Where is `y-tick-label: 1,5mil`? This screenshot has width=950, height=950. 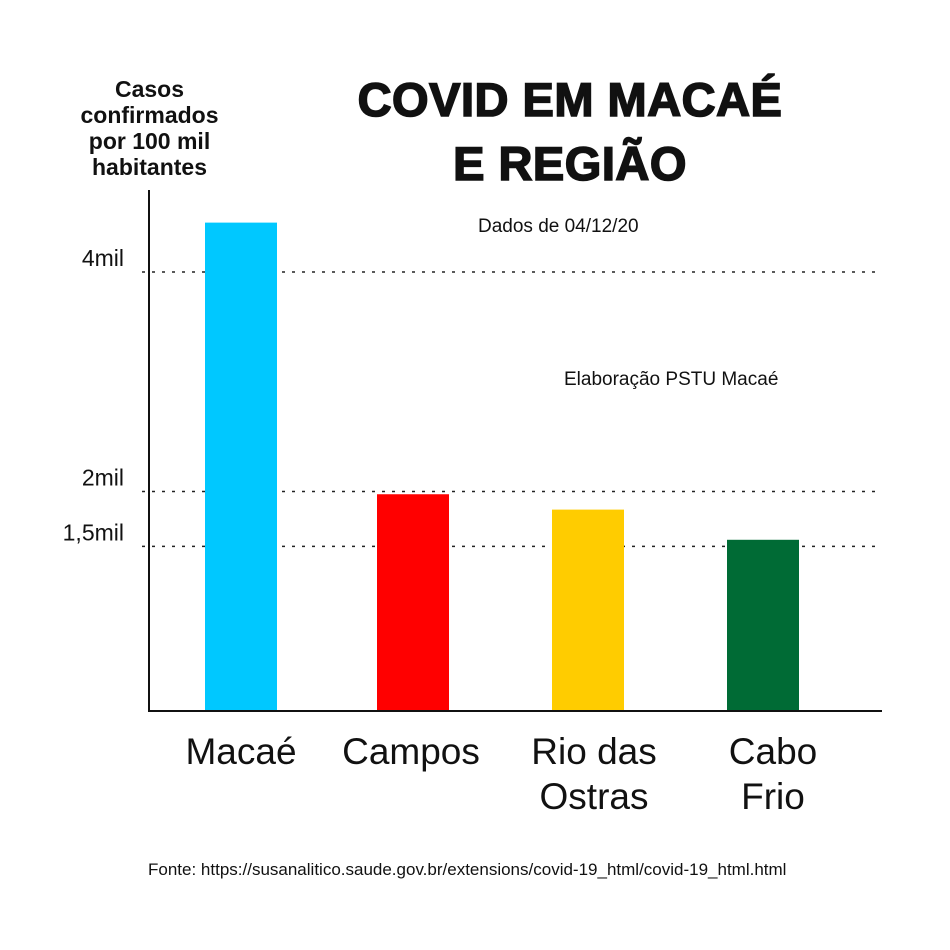 y-tick-label: 1,5mil is located at coordinates (93, 532).